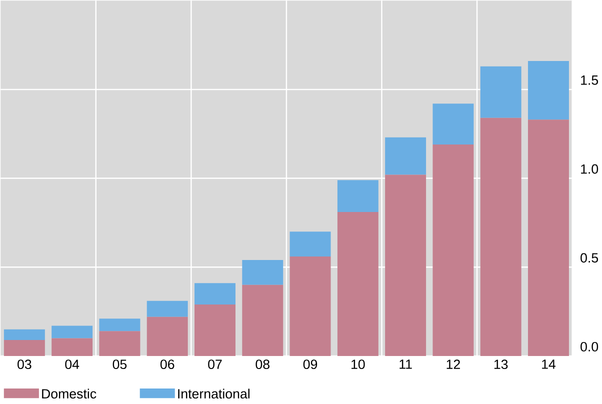  Describe the element at coordinates (501, 365) in the screenshot. I see `x-tick-label: 13` at that location.